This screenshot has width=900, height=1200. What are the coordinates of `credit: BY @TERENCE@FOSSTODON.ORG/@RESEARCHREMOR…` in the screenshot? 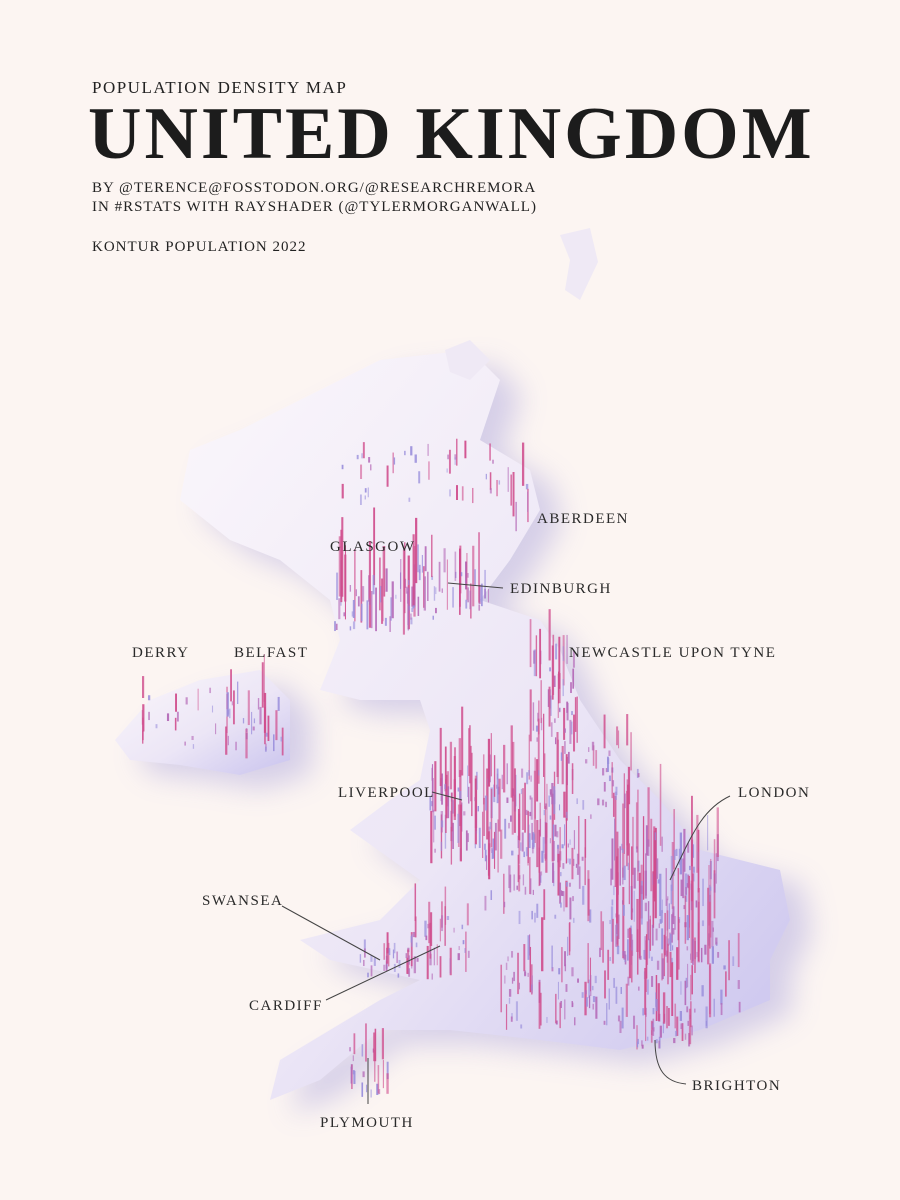 It's located at (314, 188).